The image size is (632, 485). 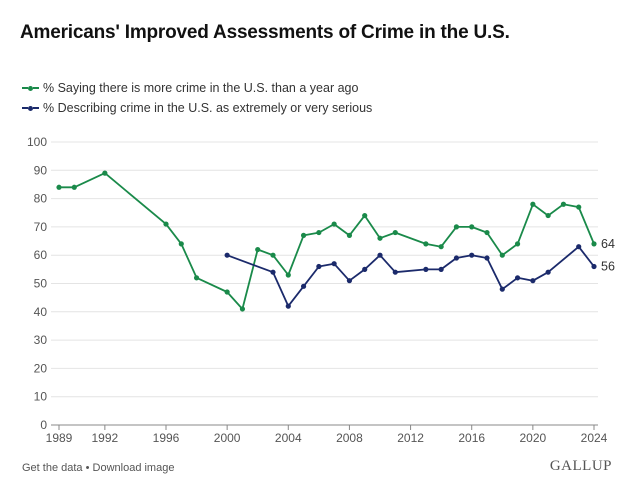 I want to click on x-tick-label: 2008, so click(x=349, y=438).